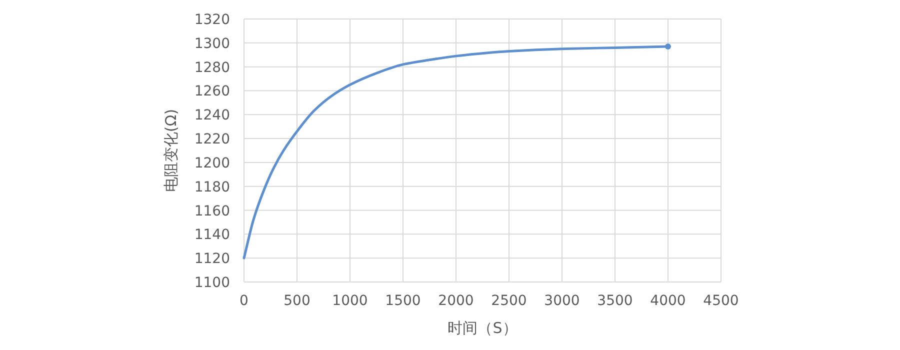 The height and width of the screenshot is (350, 900). I want to click on y-tick-label: 1260, so click(212, 92).